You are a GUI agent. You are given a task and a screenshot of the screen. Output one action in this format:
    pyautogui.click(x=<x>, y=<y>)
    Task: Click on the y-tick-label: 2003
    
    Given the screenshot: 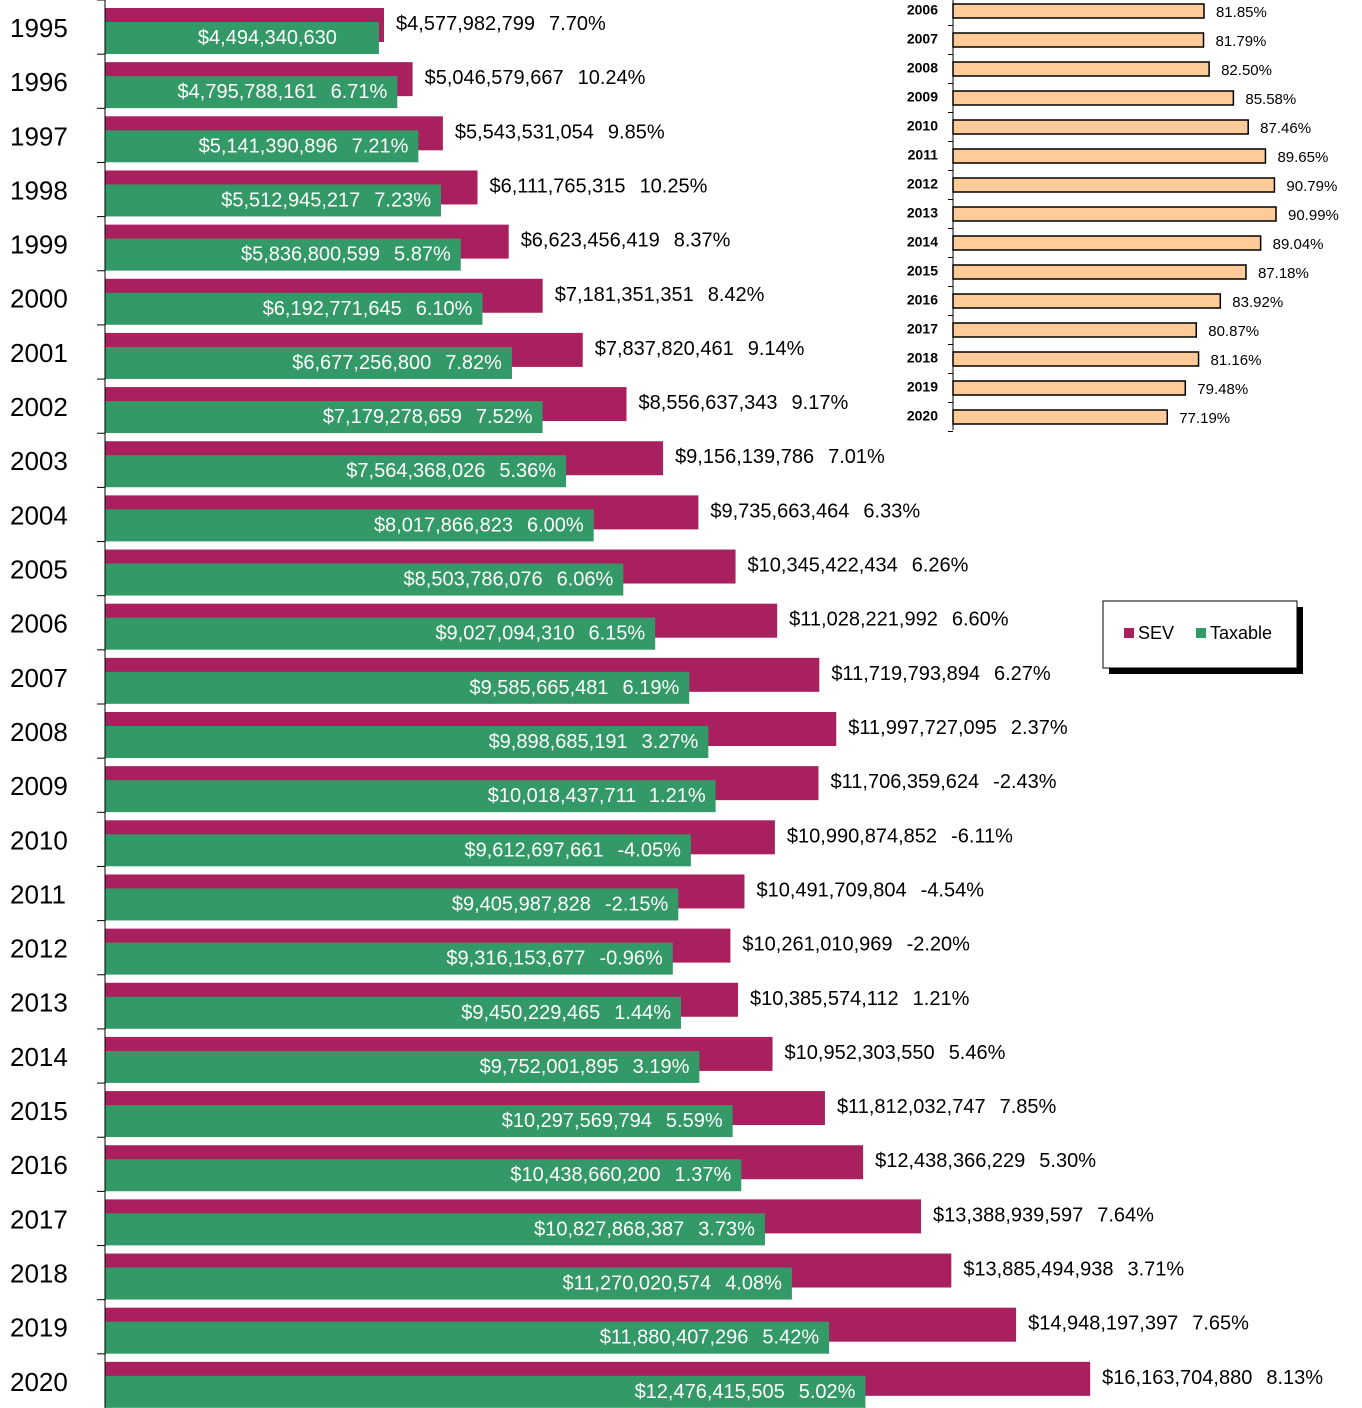 What is the action you would take?
    pyautogui.click(x=39, y=461)
    